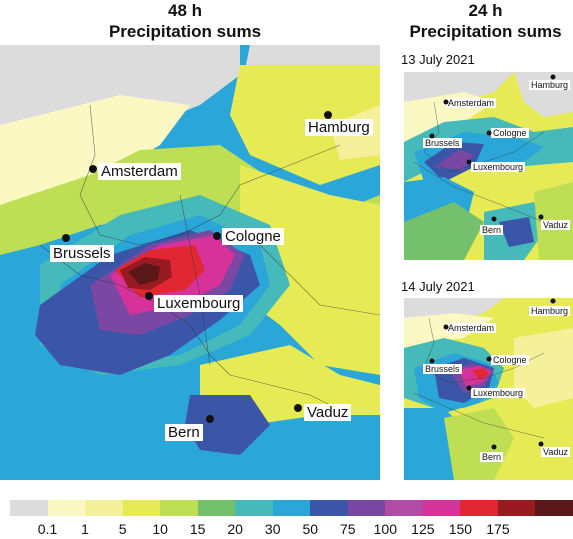 This screenshot has width=573, height=539. What do you see at coordinates (485, 10) in the screenshot?
I see `right-title-line1: 24 h` at bounding box center [485, 10].